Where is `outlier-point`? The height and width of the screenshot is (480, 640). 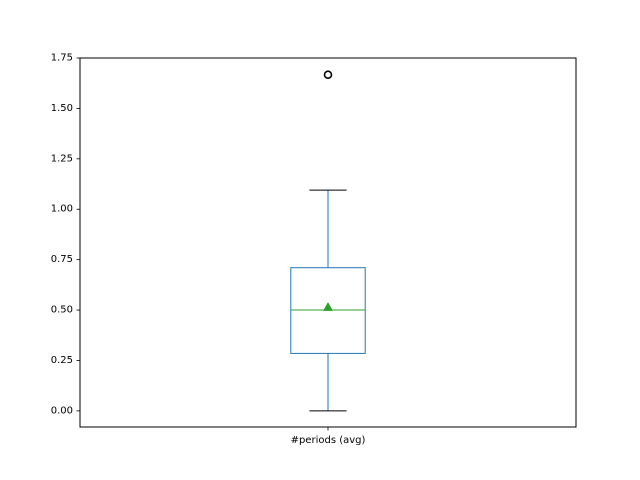 outlier-point is located at coordinates (328, 75).